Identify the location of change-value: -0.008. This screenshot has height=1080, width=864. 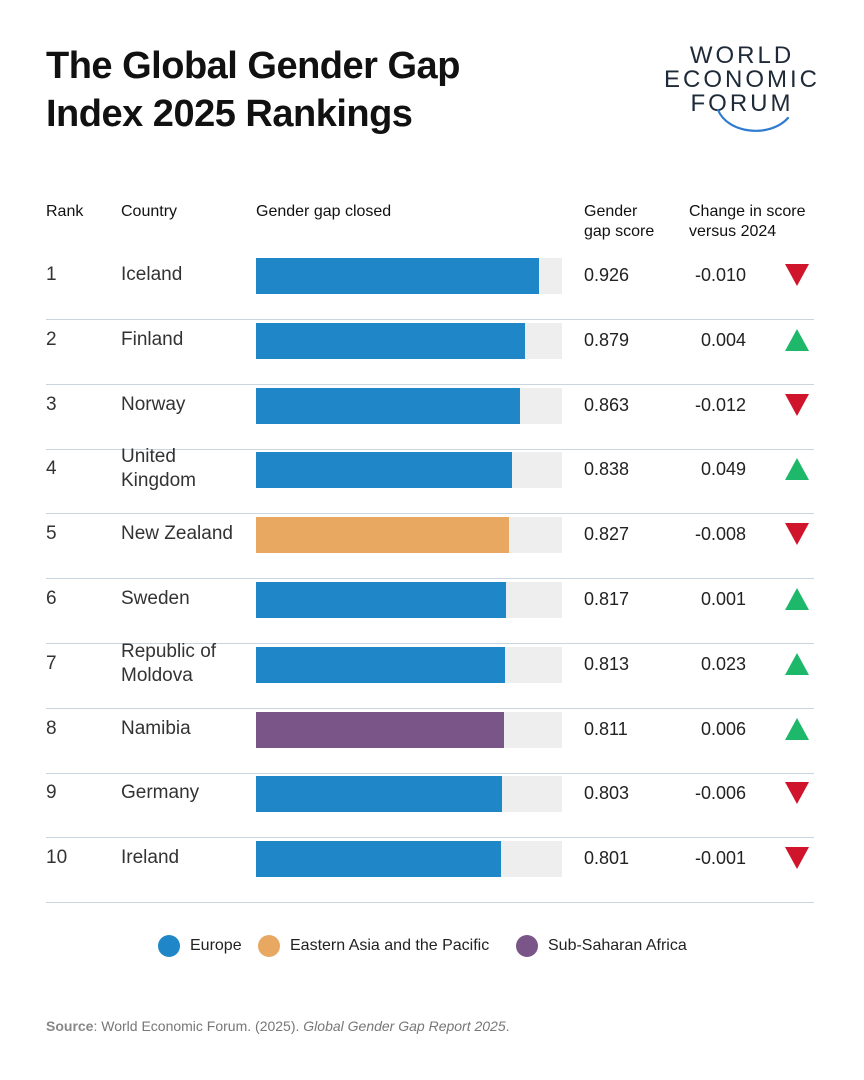
(720, 534).